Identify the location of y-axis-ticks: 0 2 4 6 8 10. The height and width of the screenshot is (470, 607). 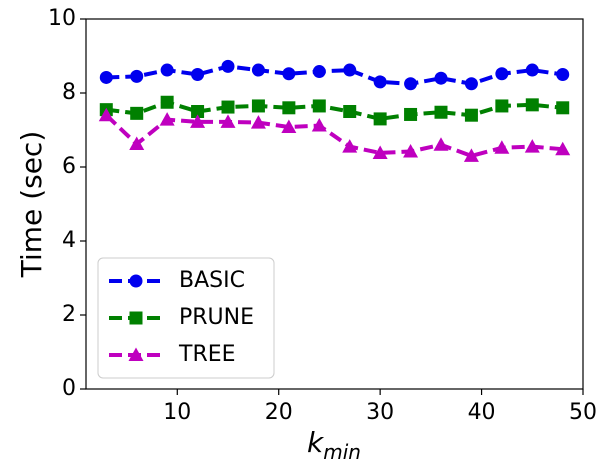
(67, 203).